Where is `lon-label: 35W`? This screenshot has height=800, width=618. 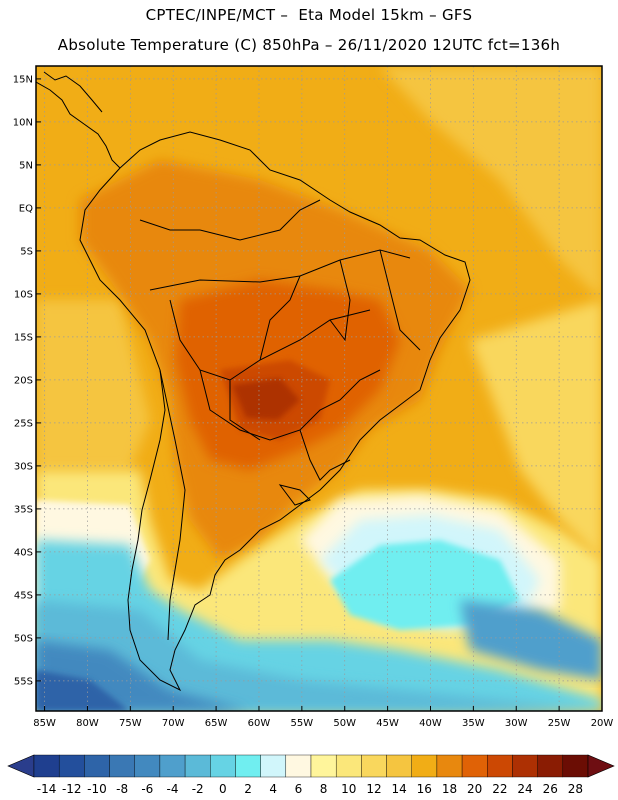
lon-label: 35W is located at coordinates (473, 723).